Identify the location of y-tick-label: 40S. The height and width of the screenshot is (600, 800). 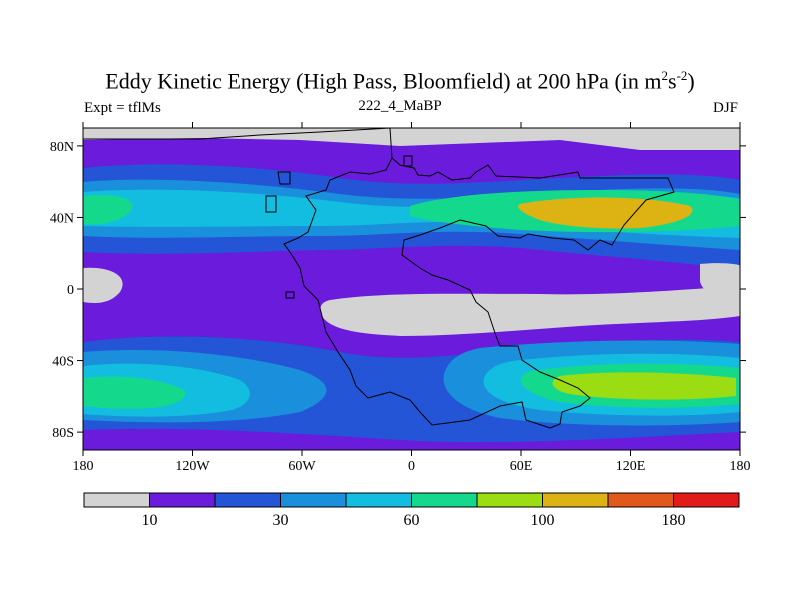
(63, 362).